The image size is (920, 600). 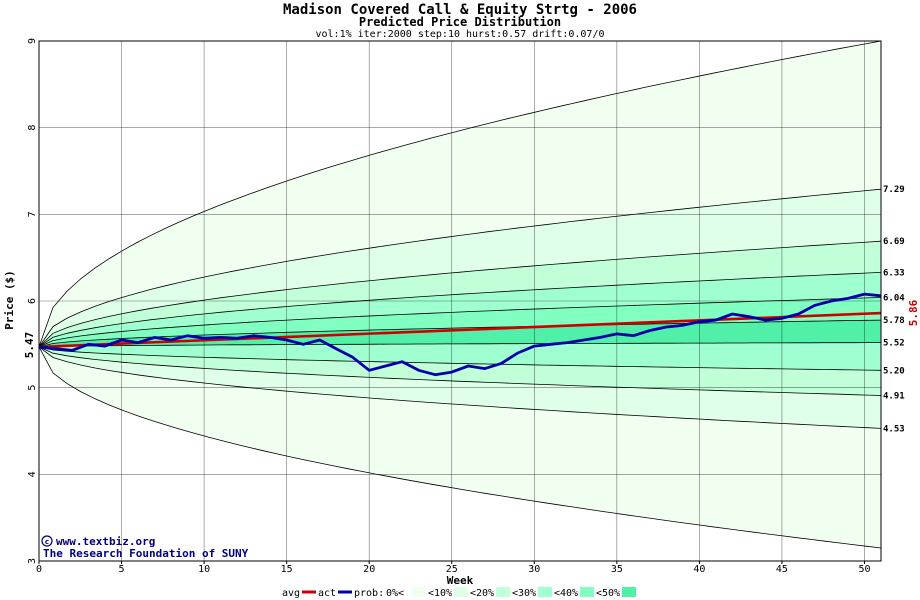 I want to click on series-line-avg, so click(x=460, y=330).